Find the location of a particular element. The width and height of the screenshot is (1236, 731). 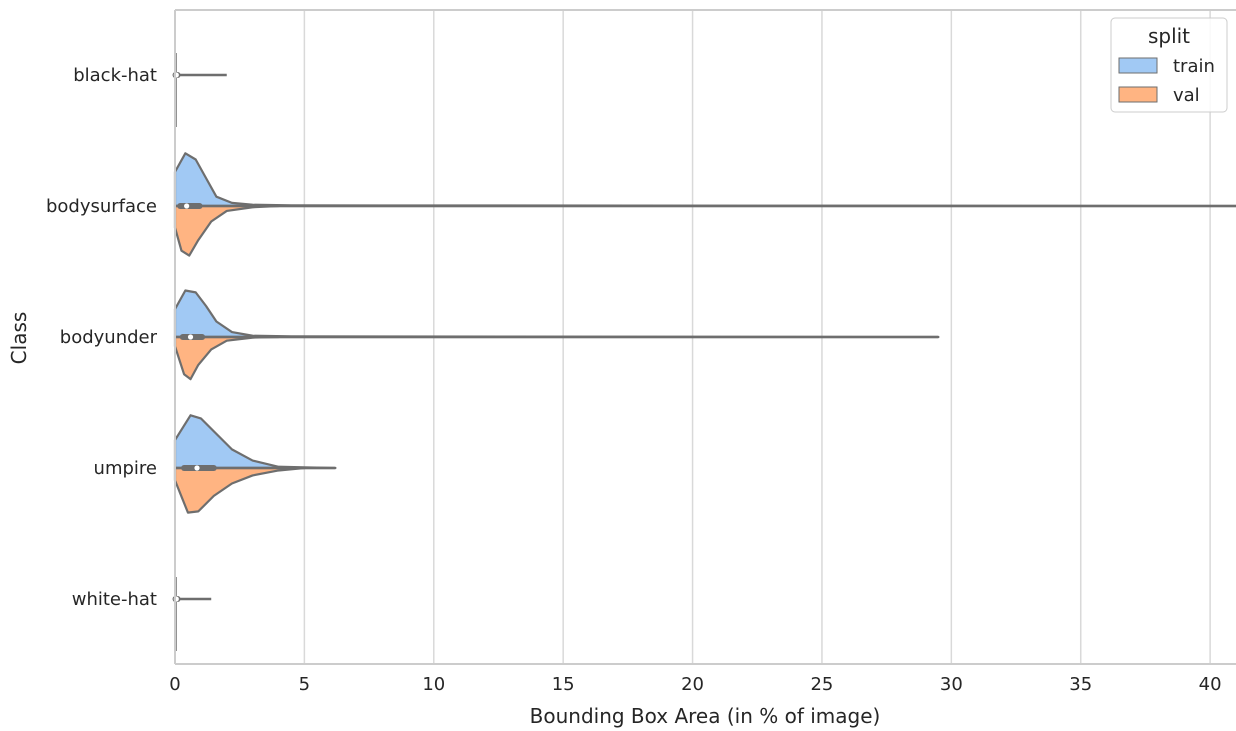

legend-swatch-val is located at coordinates (1138, 94).